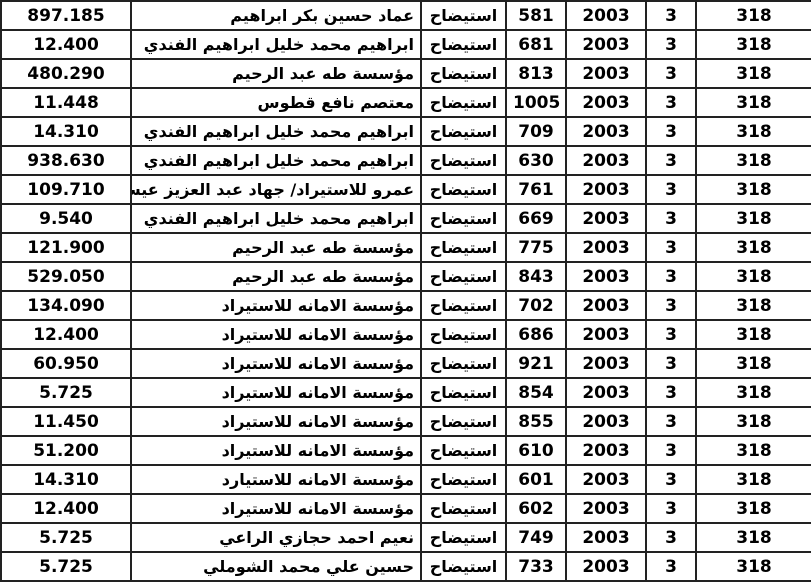 Image resolution: width=811 pixels, height=582 pixels. I want to click on amount-cell: 938.630, so click(66, 160).